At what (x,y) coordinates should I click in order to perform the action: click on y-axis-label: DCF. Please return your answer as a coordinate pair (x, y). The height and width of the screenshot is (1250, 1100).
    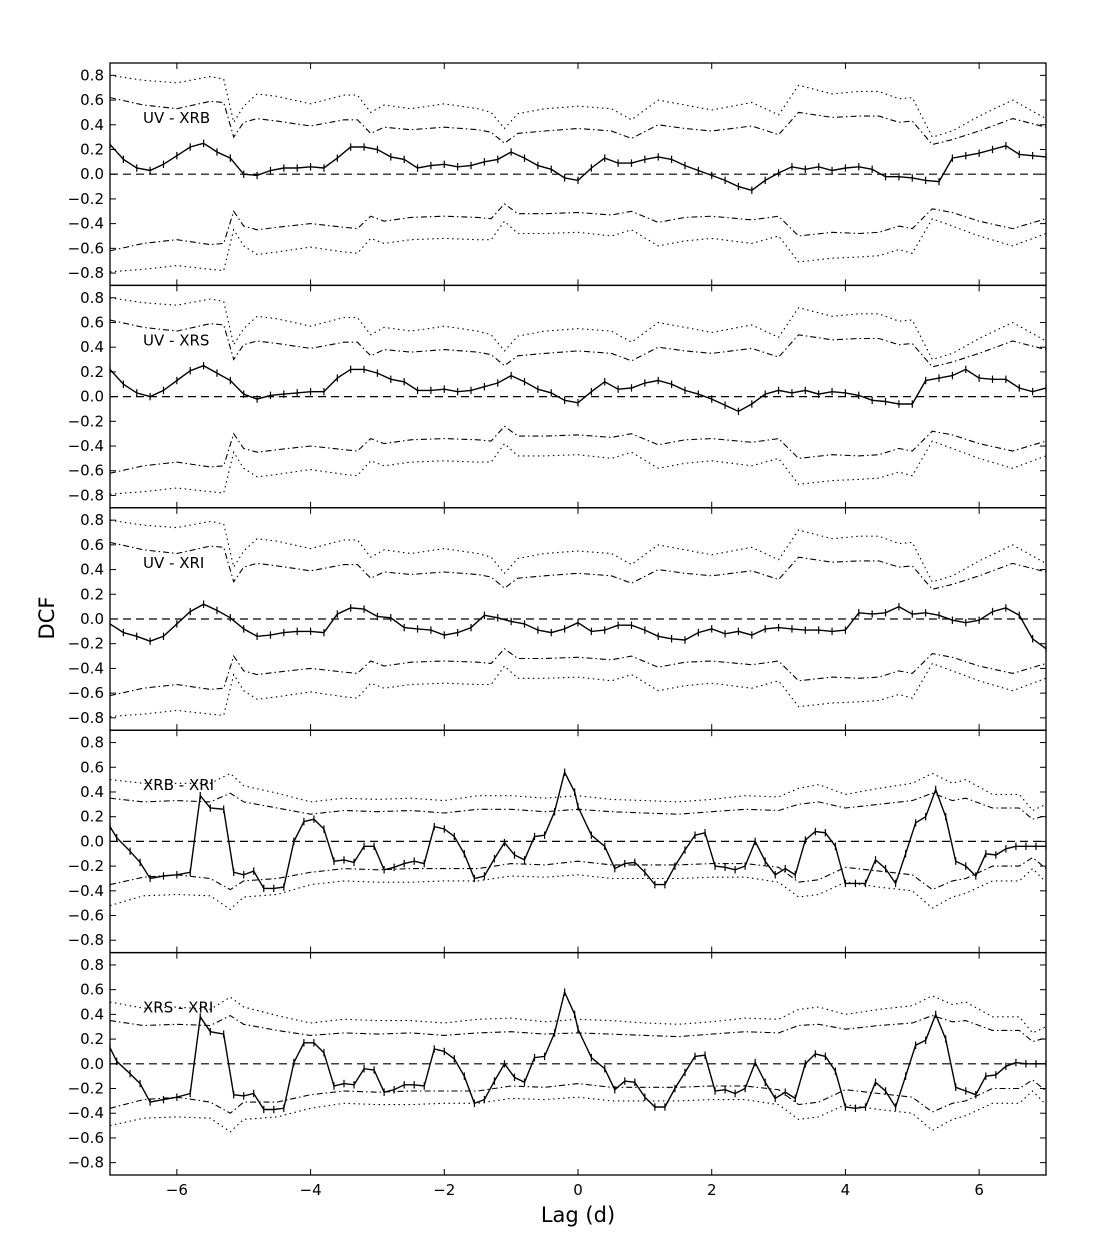
    Looking at the image, I should click on (47, 618).